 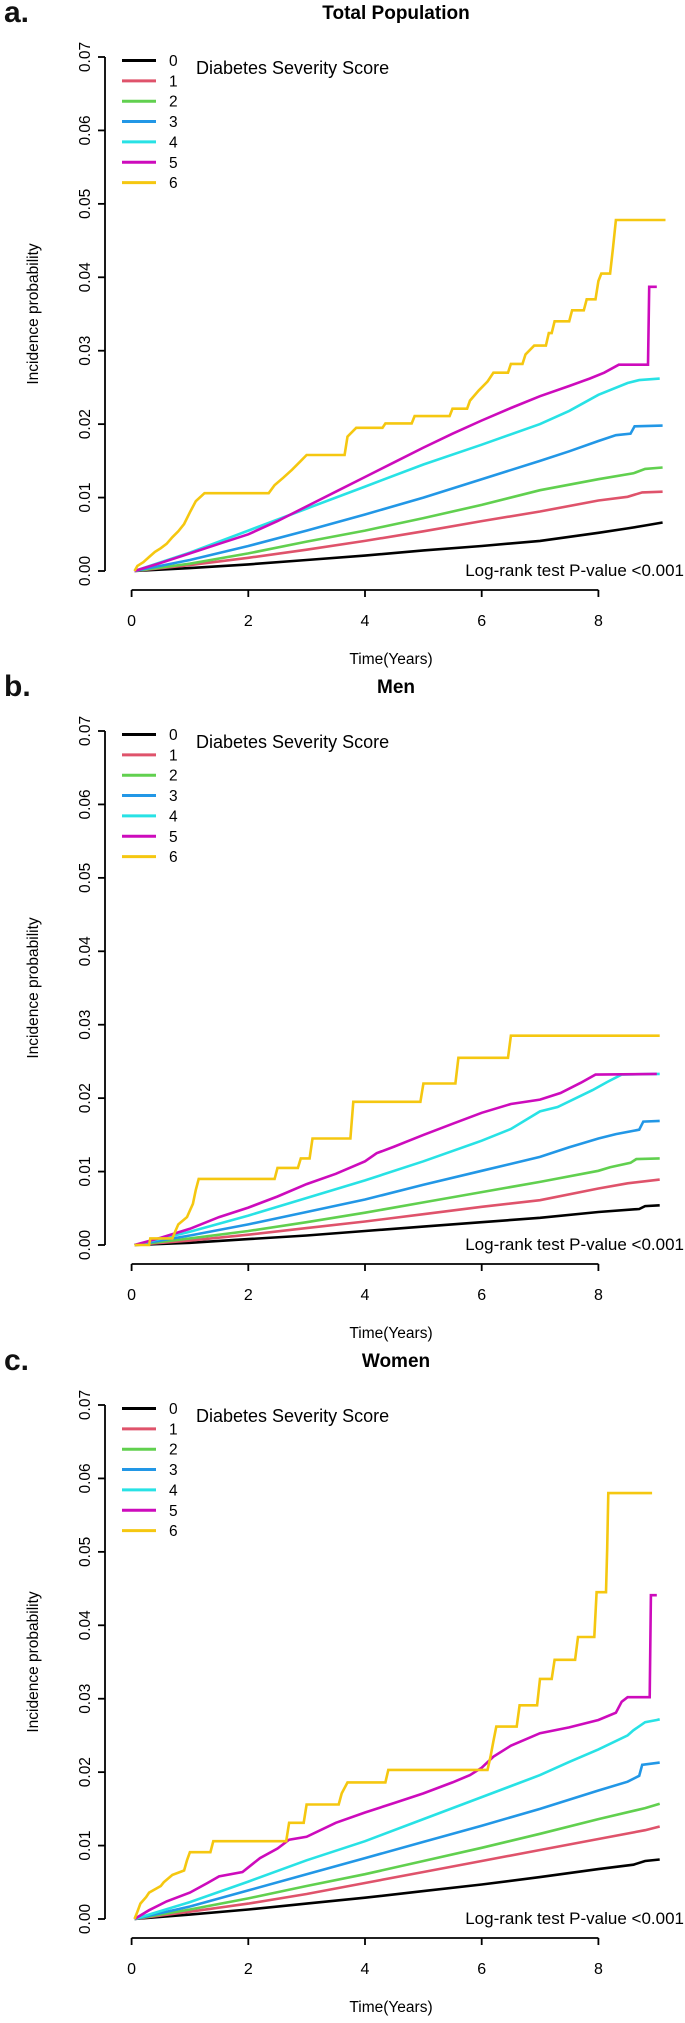 What do you see at coordinates (396, 13) in the screenshot?
I see `page-title: Total Population` at bounding box center [396, 13].